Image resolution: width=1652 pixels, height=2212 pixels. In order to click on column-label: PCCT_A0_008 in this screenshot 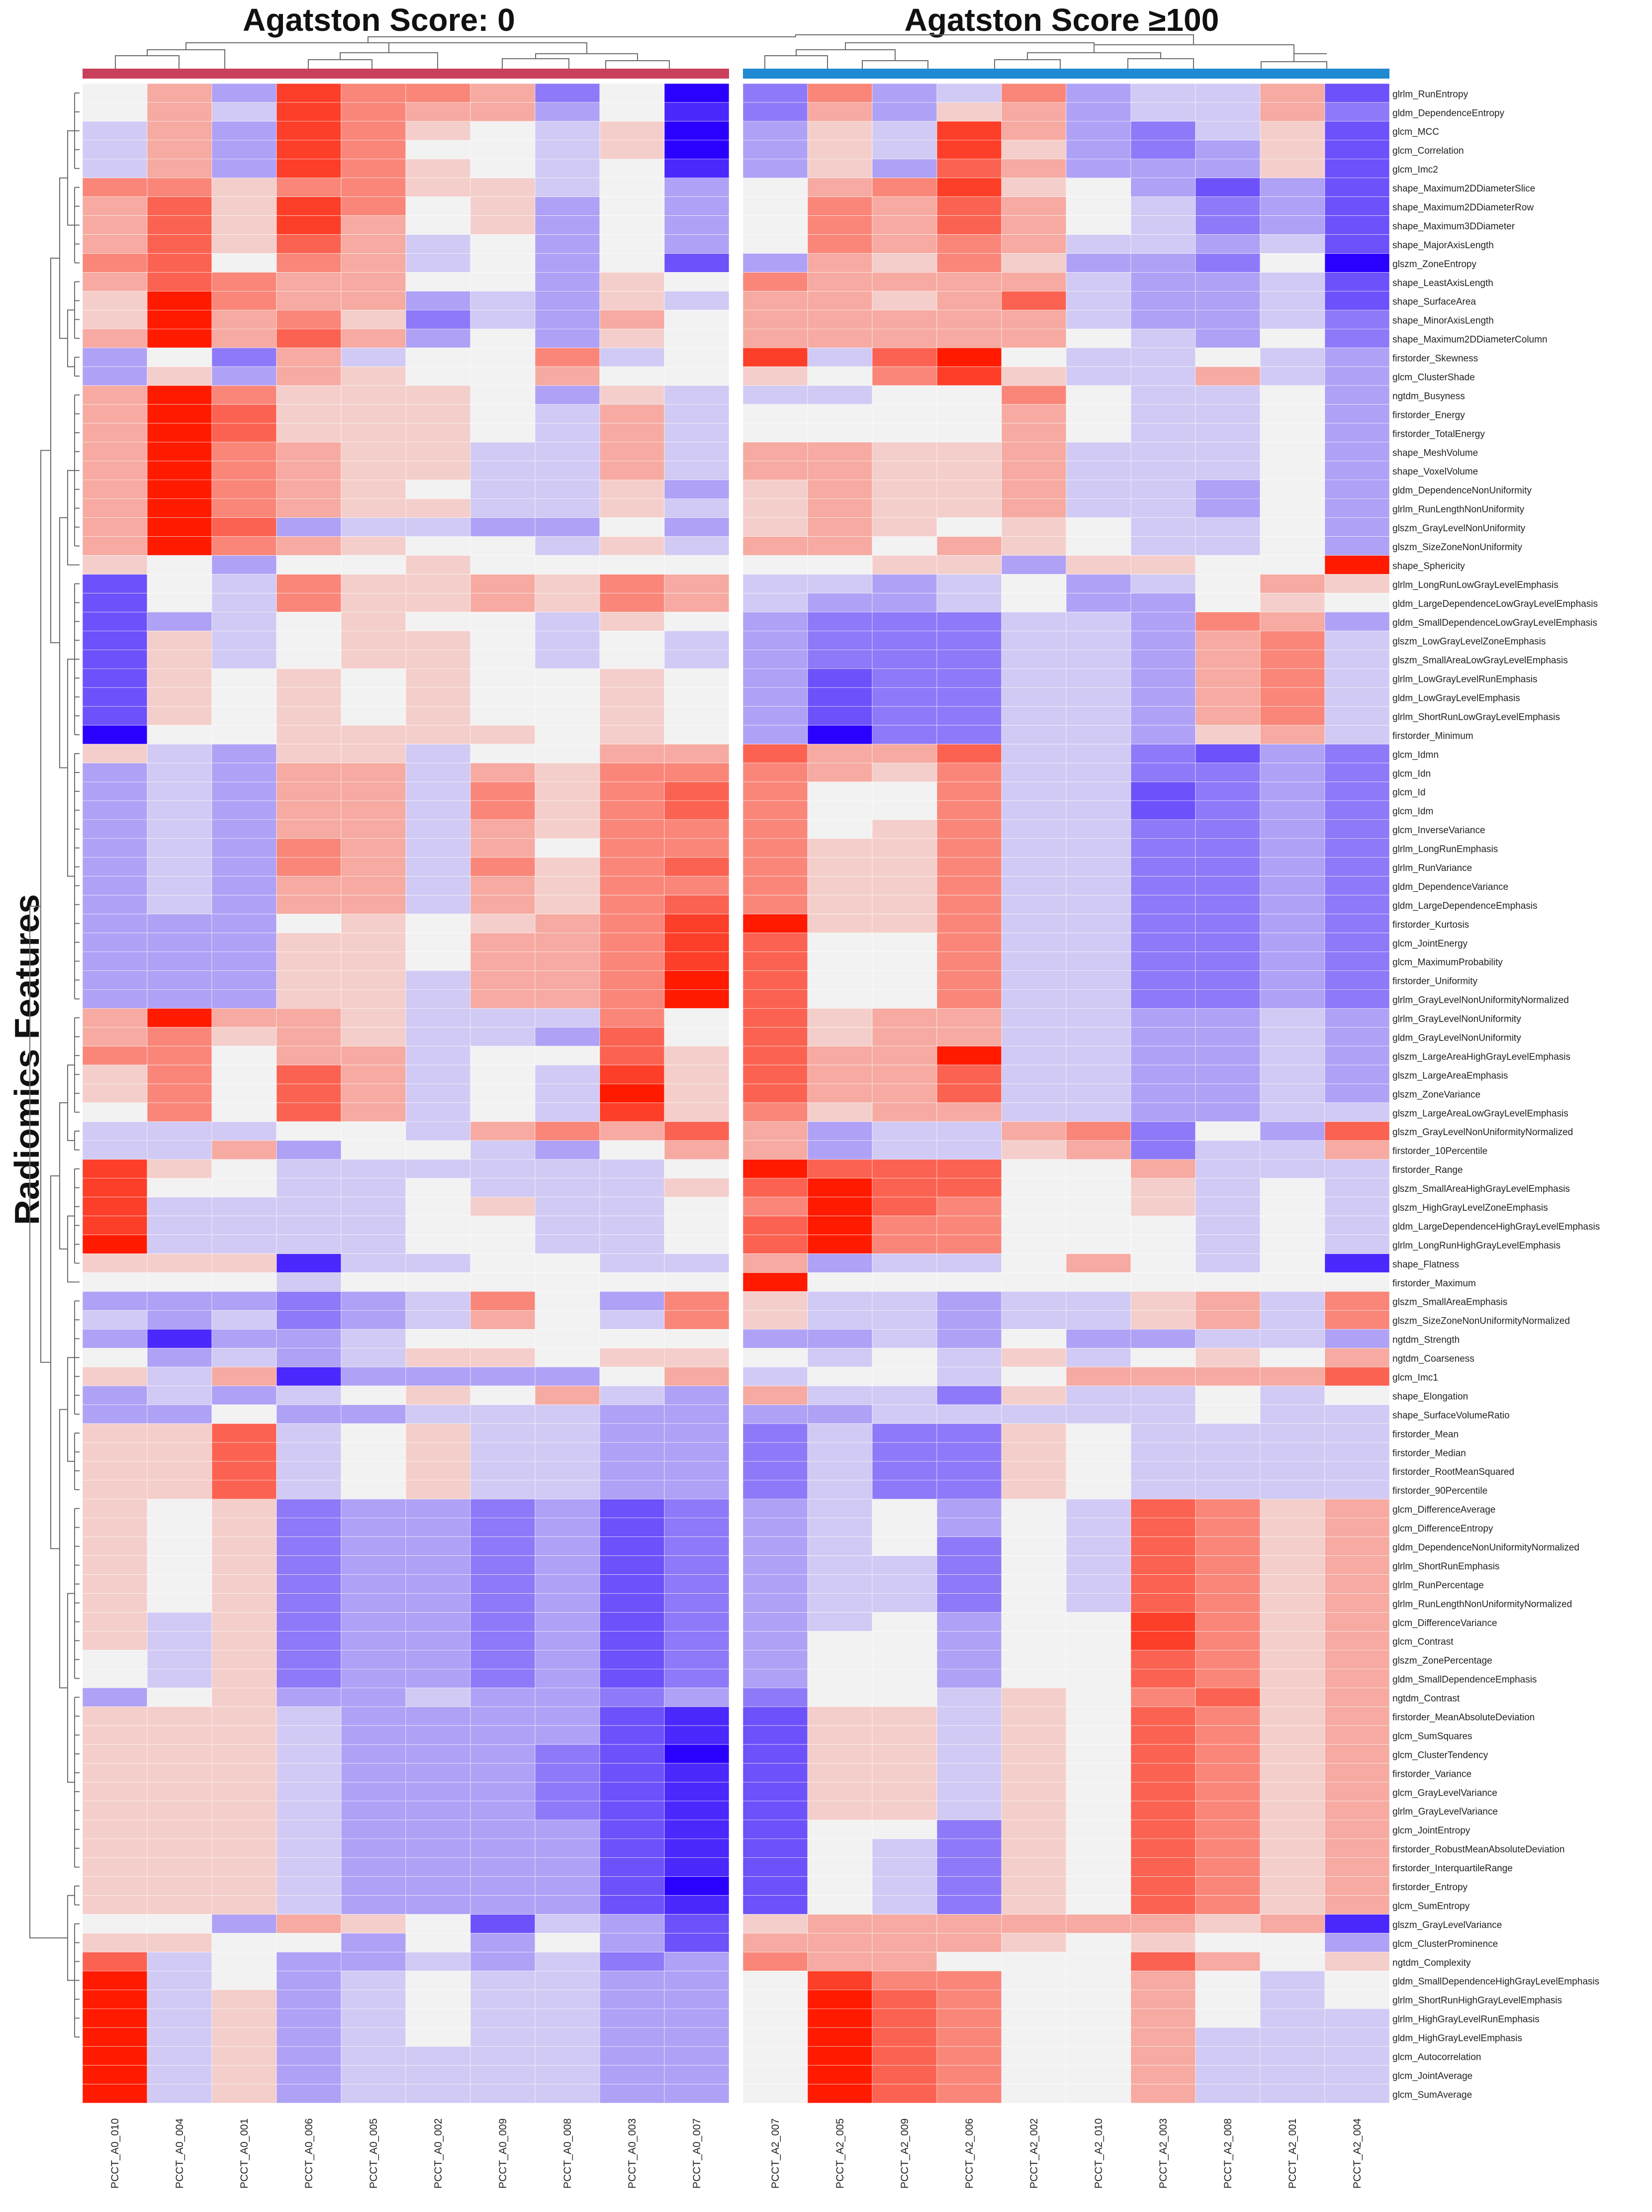, I will do `click(567, 2154)`.